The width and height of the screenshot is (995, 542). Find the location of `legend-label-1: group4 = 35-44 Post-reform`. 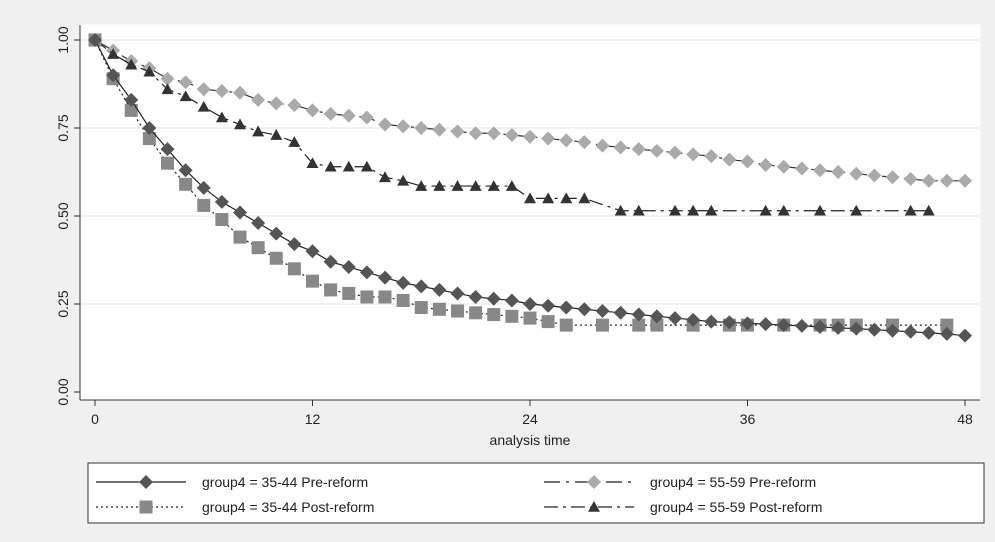

legend-label-1: group4 = 35-44 Post-reform is located at coordinates (288, 507).